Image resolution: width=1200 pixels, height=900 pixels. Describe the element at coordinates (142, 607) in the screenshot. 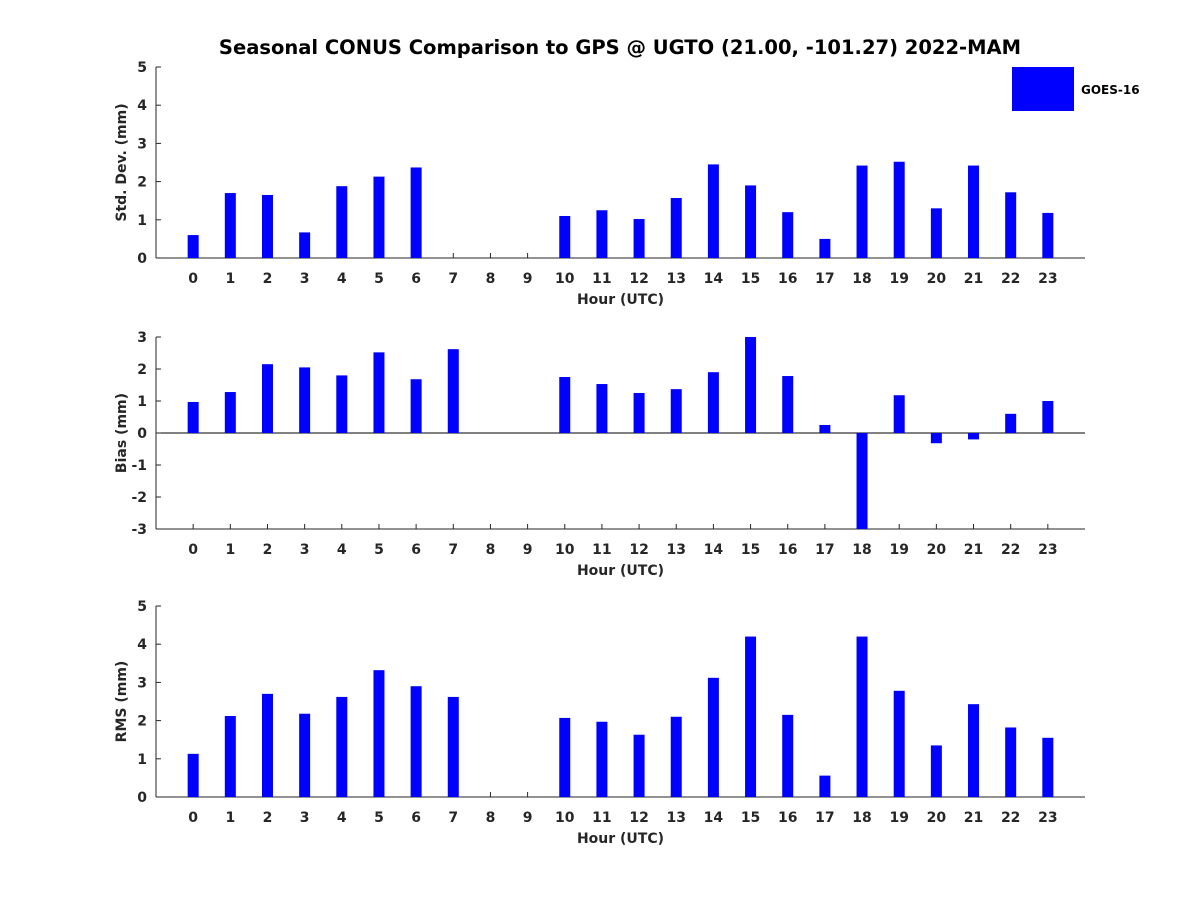

I see `y-tick-label: 5` at that location.